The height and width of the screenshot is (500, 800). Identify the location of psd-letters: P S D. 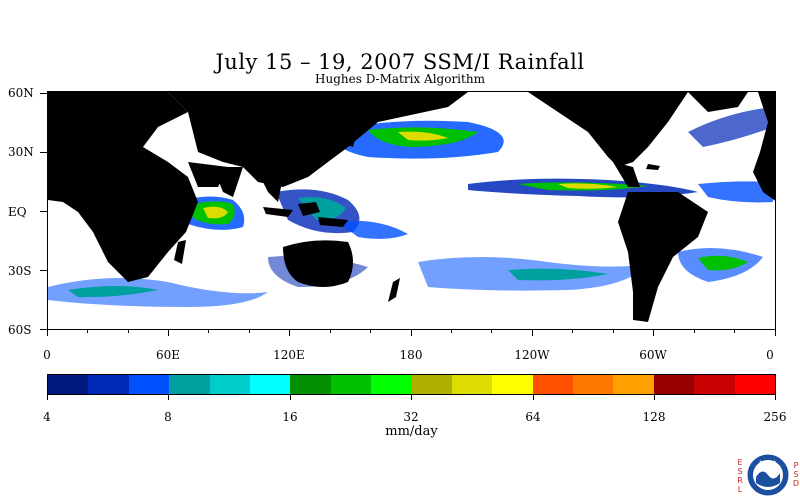
(796, 474).